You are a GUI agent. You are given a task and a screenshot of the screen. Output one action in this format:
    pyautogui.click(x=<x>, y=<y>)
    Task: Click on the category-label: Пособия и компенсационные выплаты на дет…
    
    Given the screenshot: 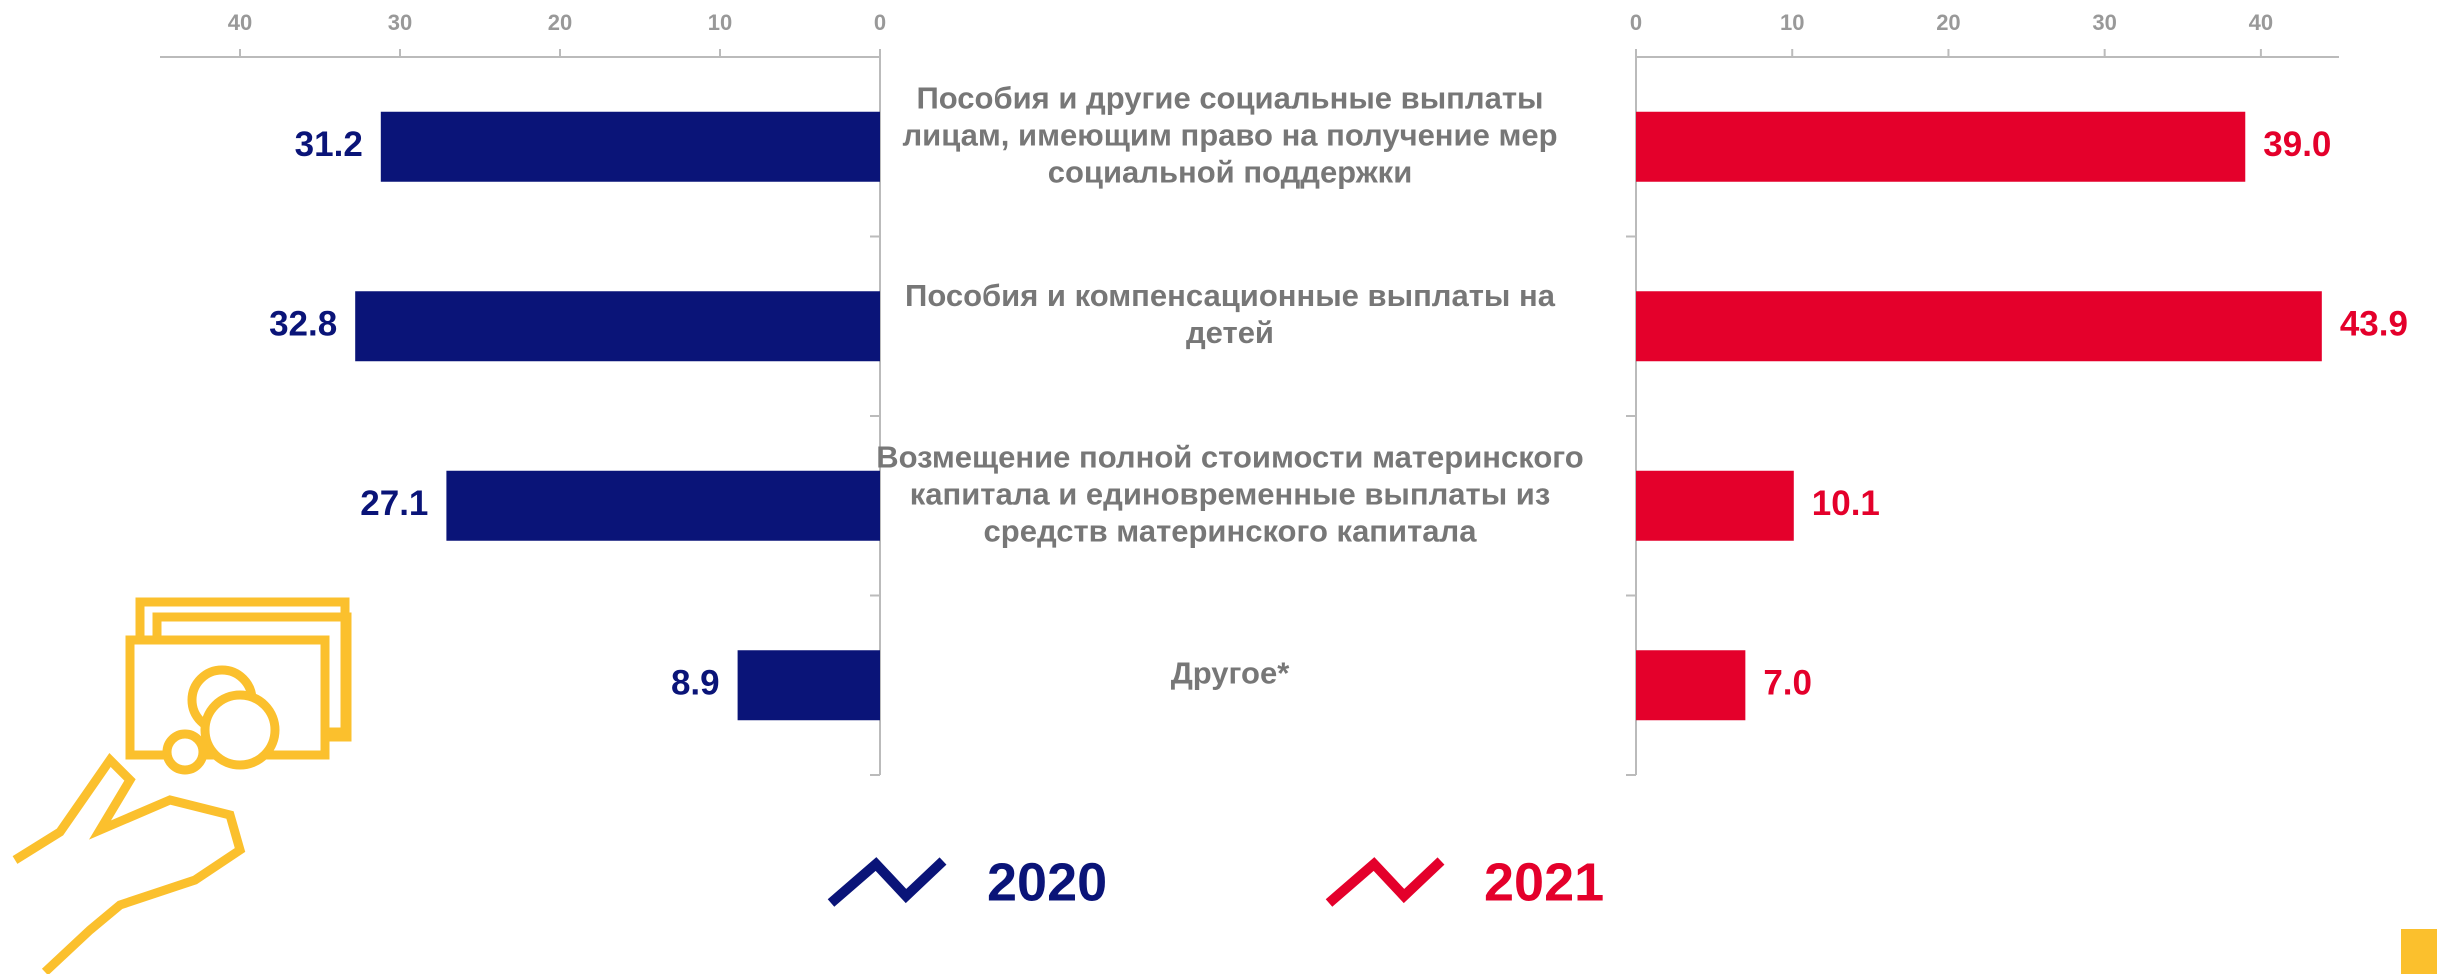 What is the action you would take?
    pyautogui.click(x=1230, y=314)
    